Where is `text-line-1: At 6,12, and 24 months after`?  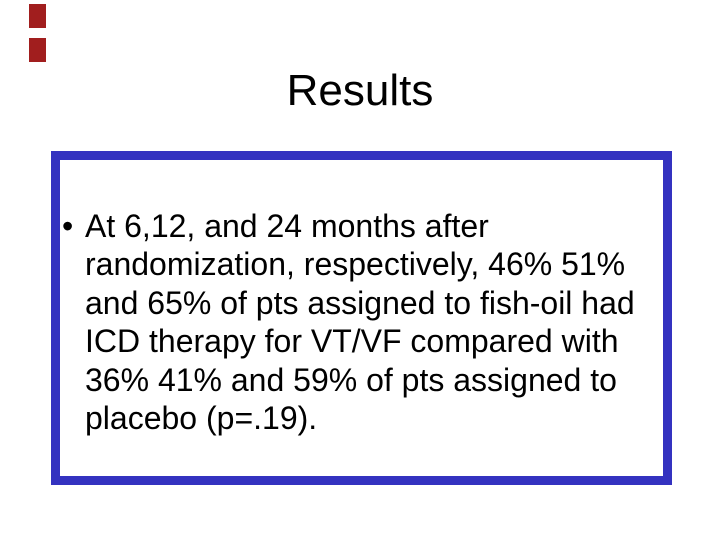 text-line-1: At 6,12, and 24 months after is located at coordinates (287, 226).